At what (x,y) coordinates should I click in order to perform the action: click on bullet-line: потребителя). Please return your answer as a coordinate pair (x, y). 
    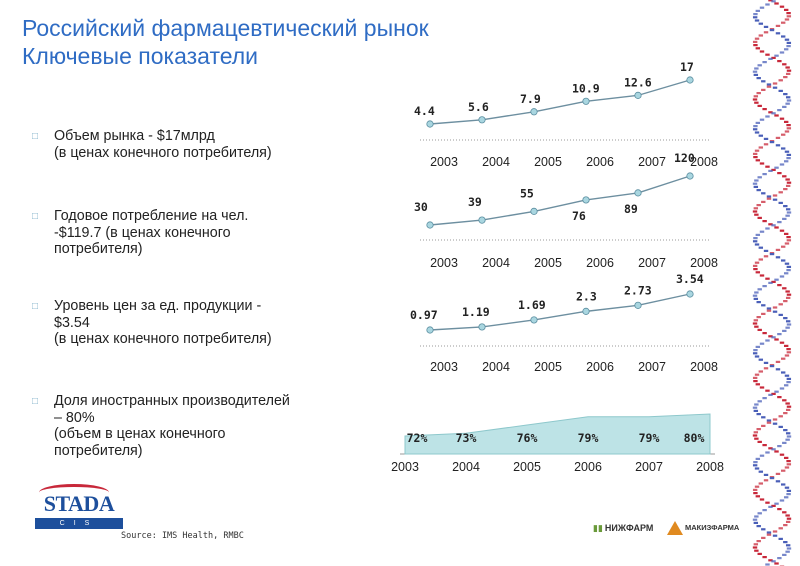
    Looking at the image, I should click on (98, 249).